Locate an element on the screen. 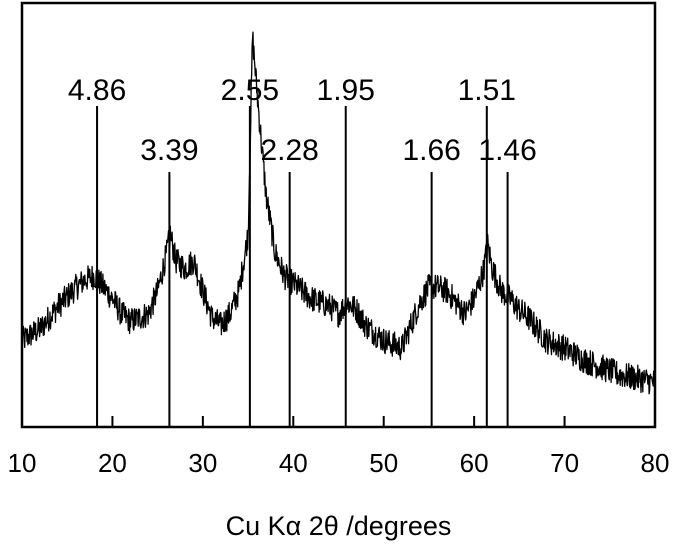  x-tick-label: 40 is located at coordinates (293, 463).